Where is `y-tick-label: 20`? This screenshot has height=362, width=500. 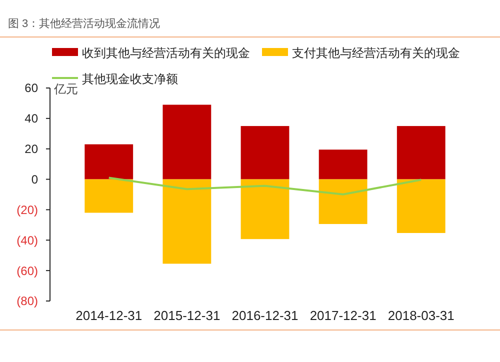
y-tick-label: 20 is located at coordinates (31, 149).